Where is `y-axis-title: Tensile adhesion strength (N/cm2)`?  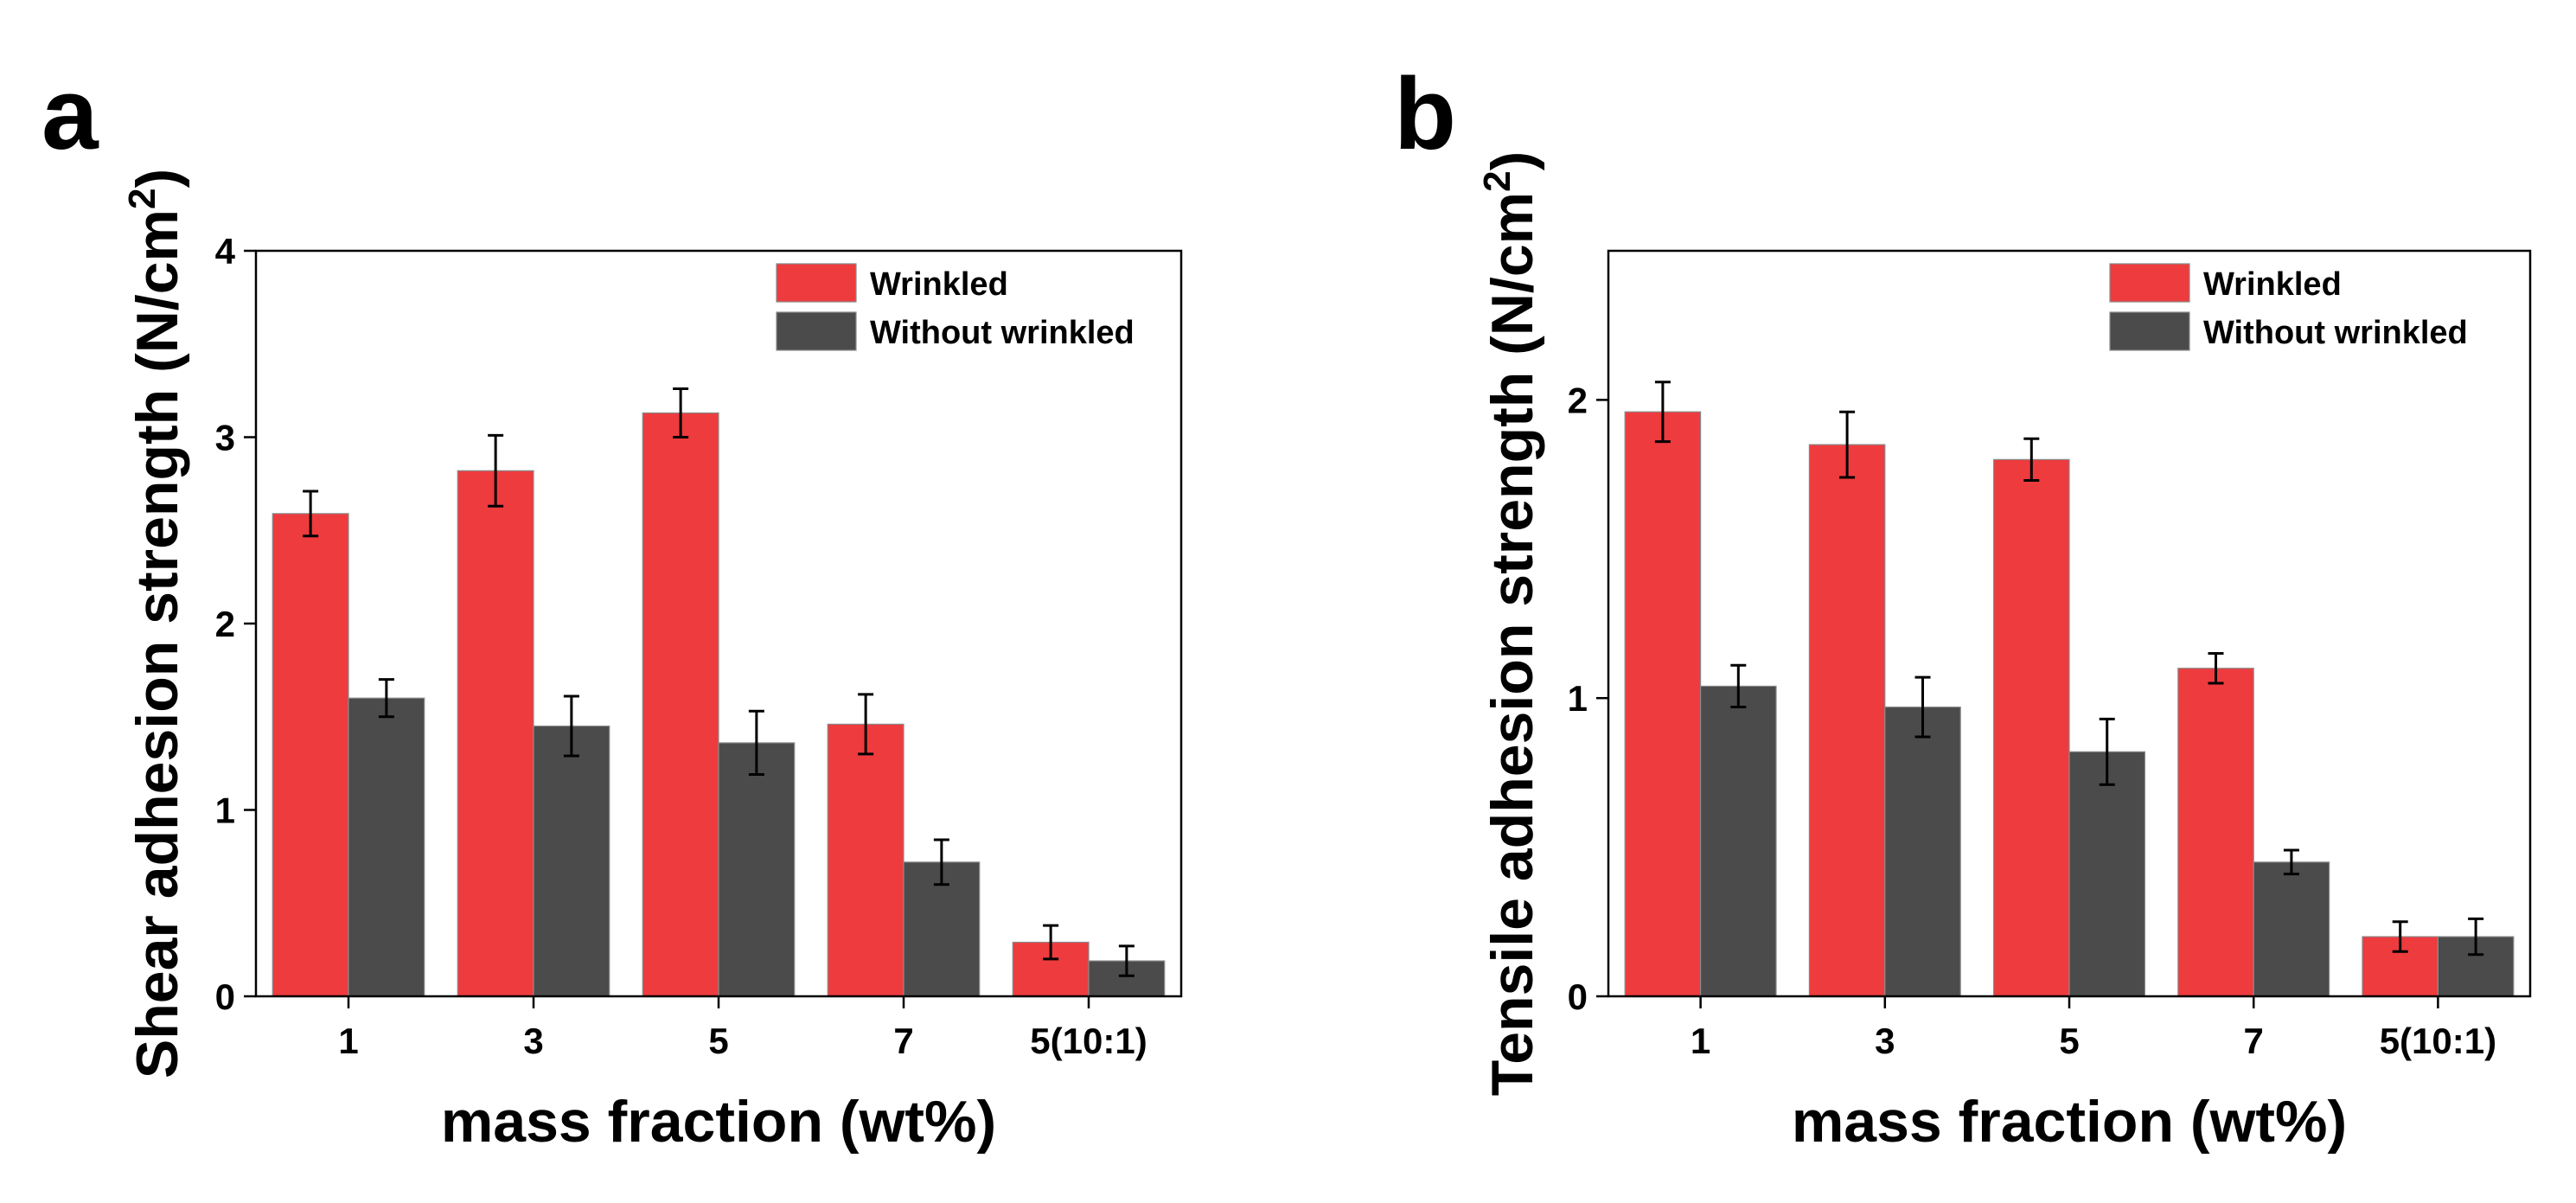
y-axis-title: Tensile adhesion strength (N/cm2) is located at coordinates (1510, 624).